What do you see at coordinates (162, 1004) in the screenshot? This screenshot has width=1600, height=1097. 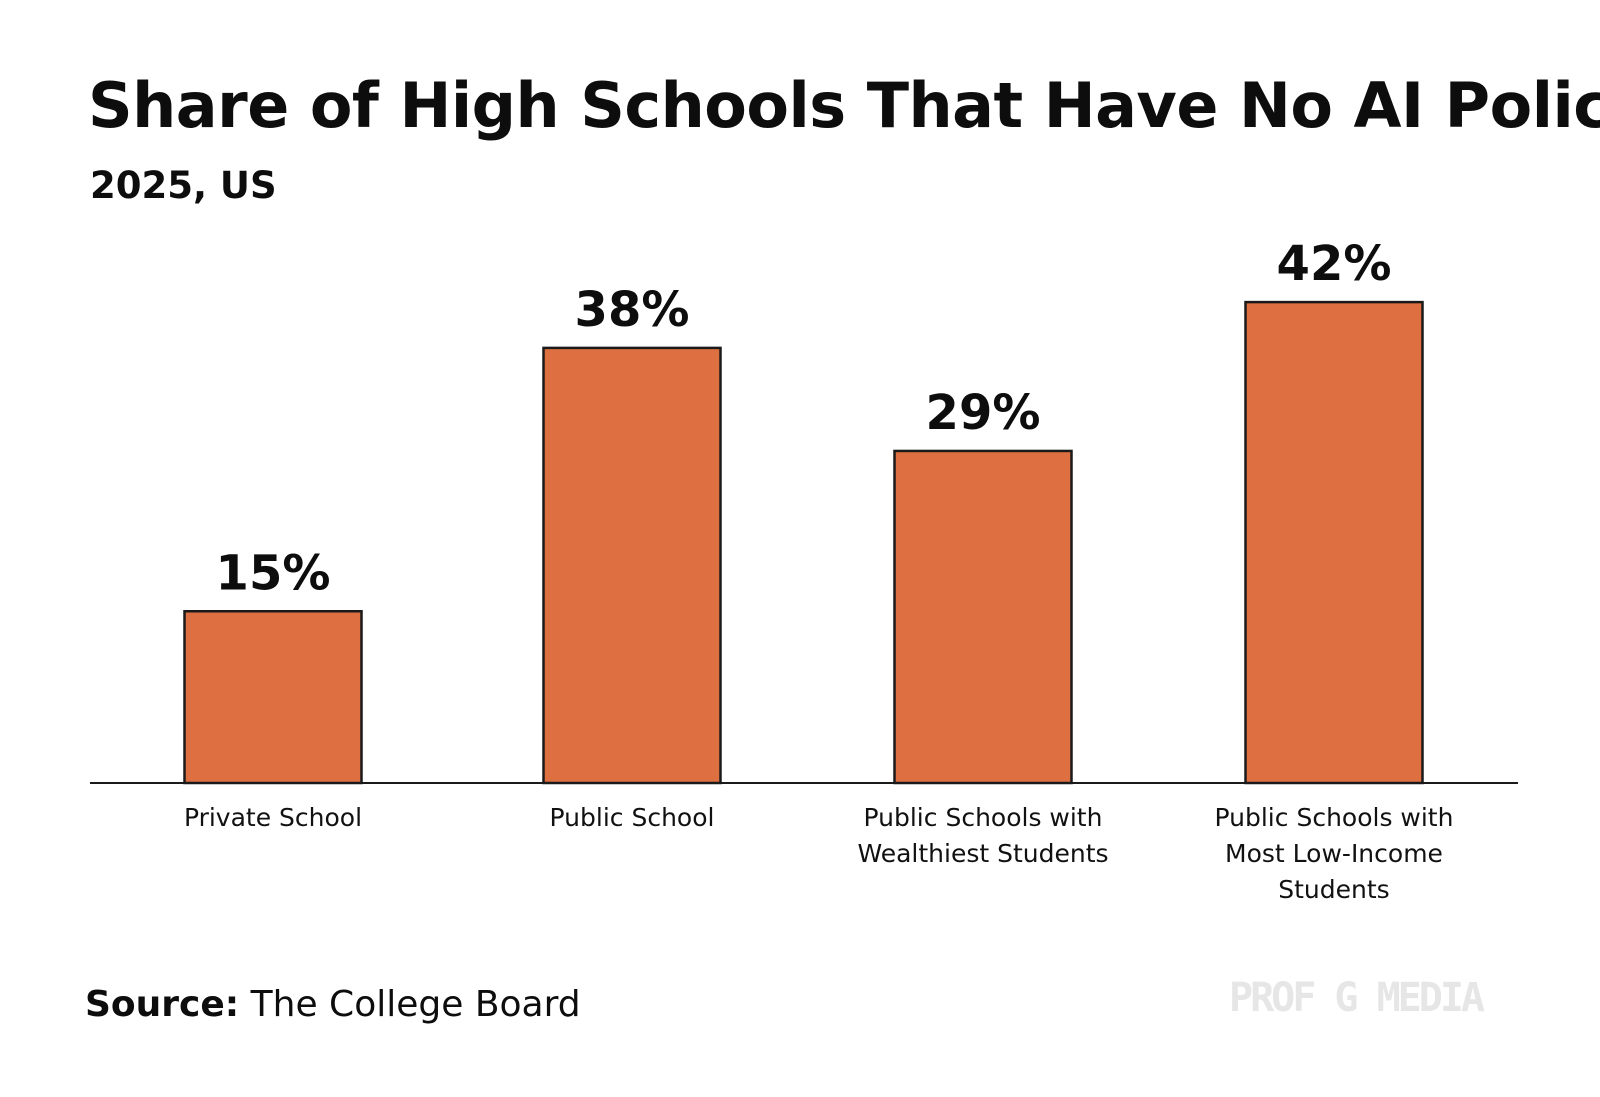 I see `source-label: Source:` at bounding box center [162, 1004].